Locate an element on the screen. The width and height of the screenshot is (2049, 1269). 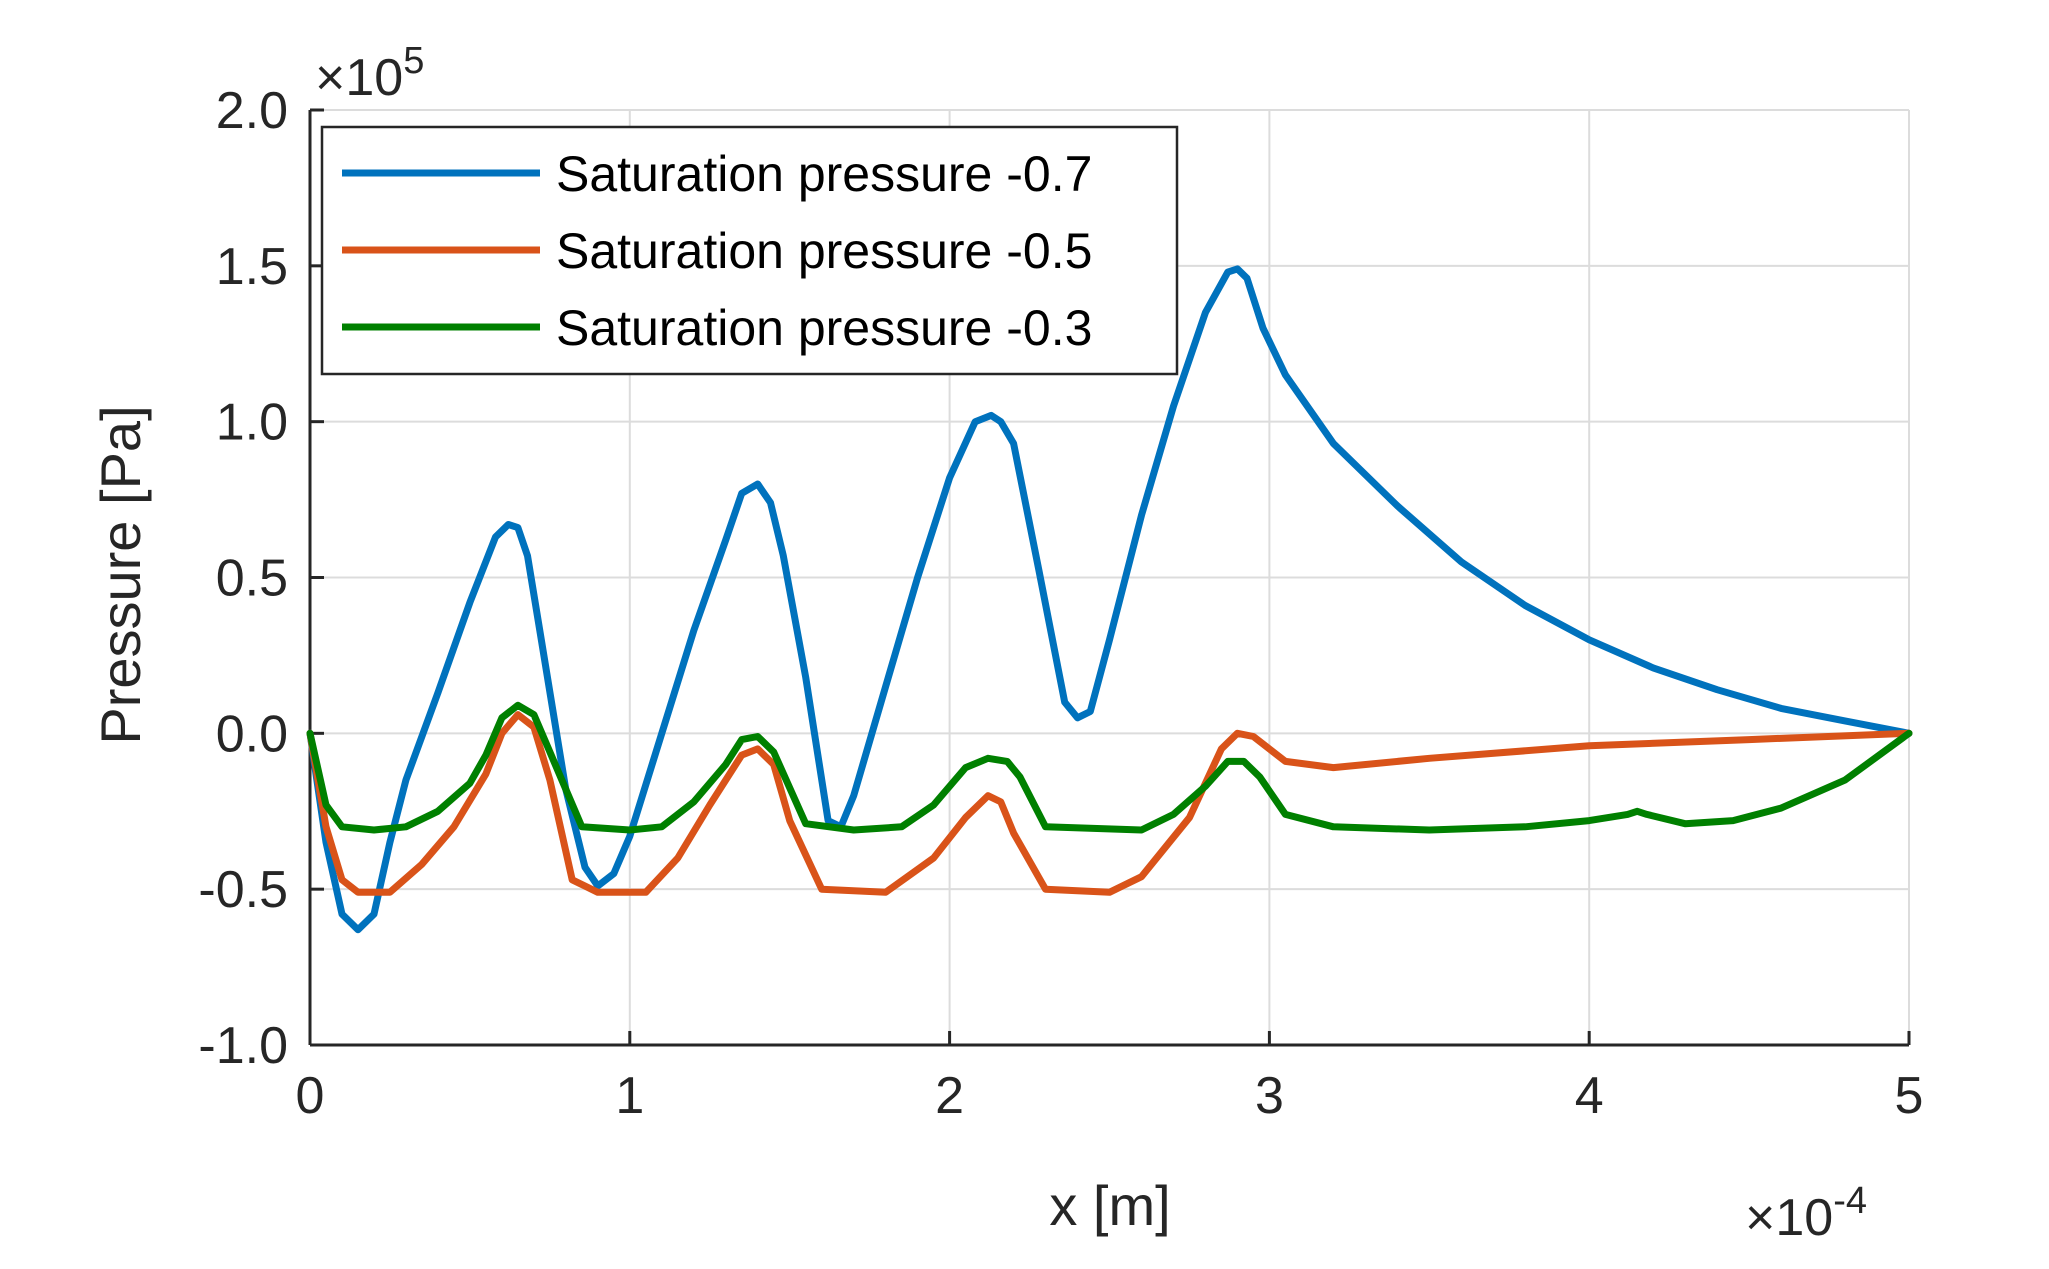
x-tick-label: 2 is located at coordinates (949, 1096).